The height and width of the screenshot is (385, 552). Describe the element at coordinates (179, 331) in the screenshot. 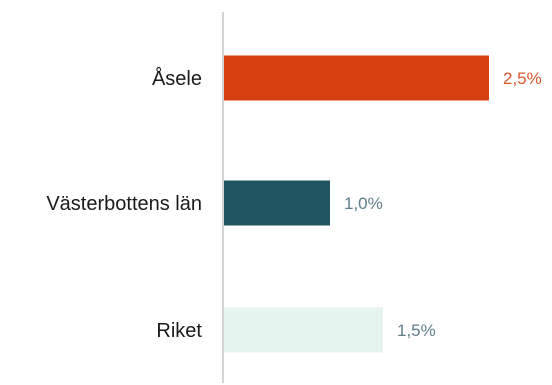

I see `category-label-2: Riket` at that location.